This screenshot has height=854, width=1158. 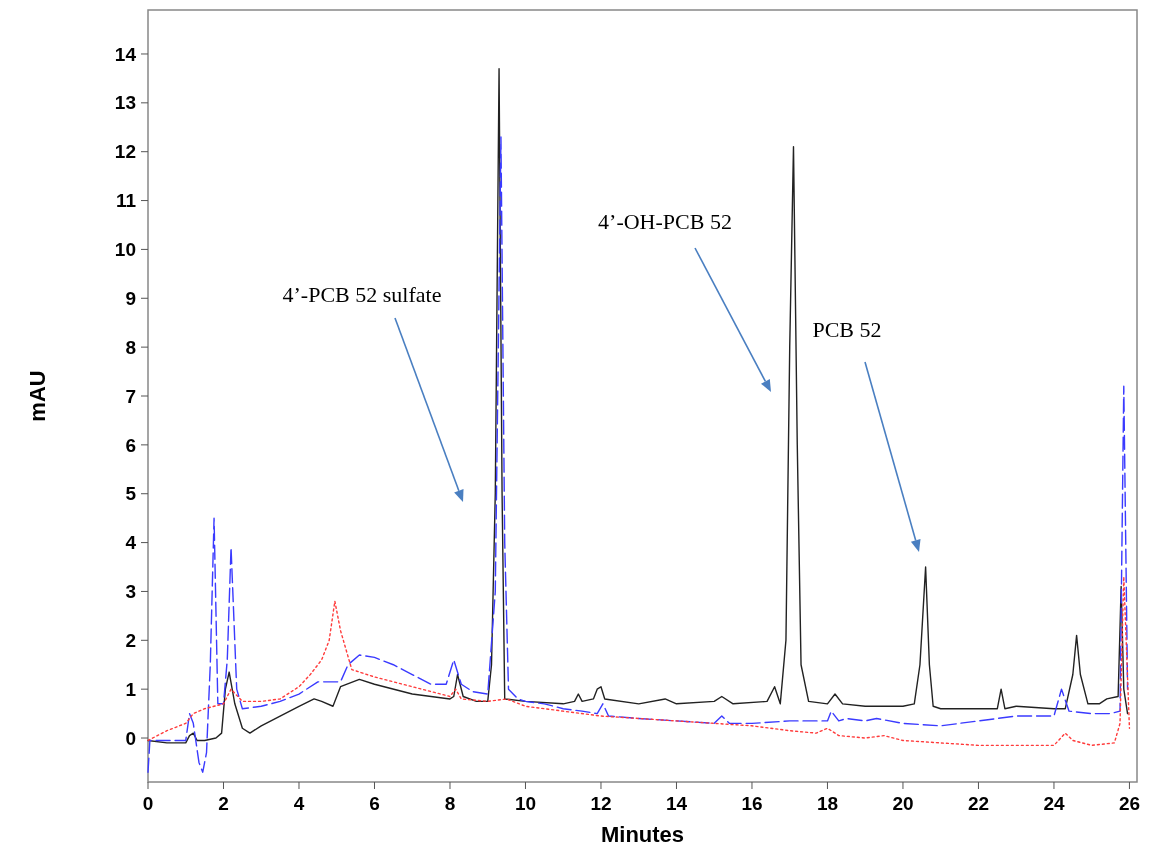 What do you see at coordinates (148, 803) in the screenshot?
I see `x-tick-label: 0` at bounding box center [148, 803].